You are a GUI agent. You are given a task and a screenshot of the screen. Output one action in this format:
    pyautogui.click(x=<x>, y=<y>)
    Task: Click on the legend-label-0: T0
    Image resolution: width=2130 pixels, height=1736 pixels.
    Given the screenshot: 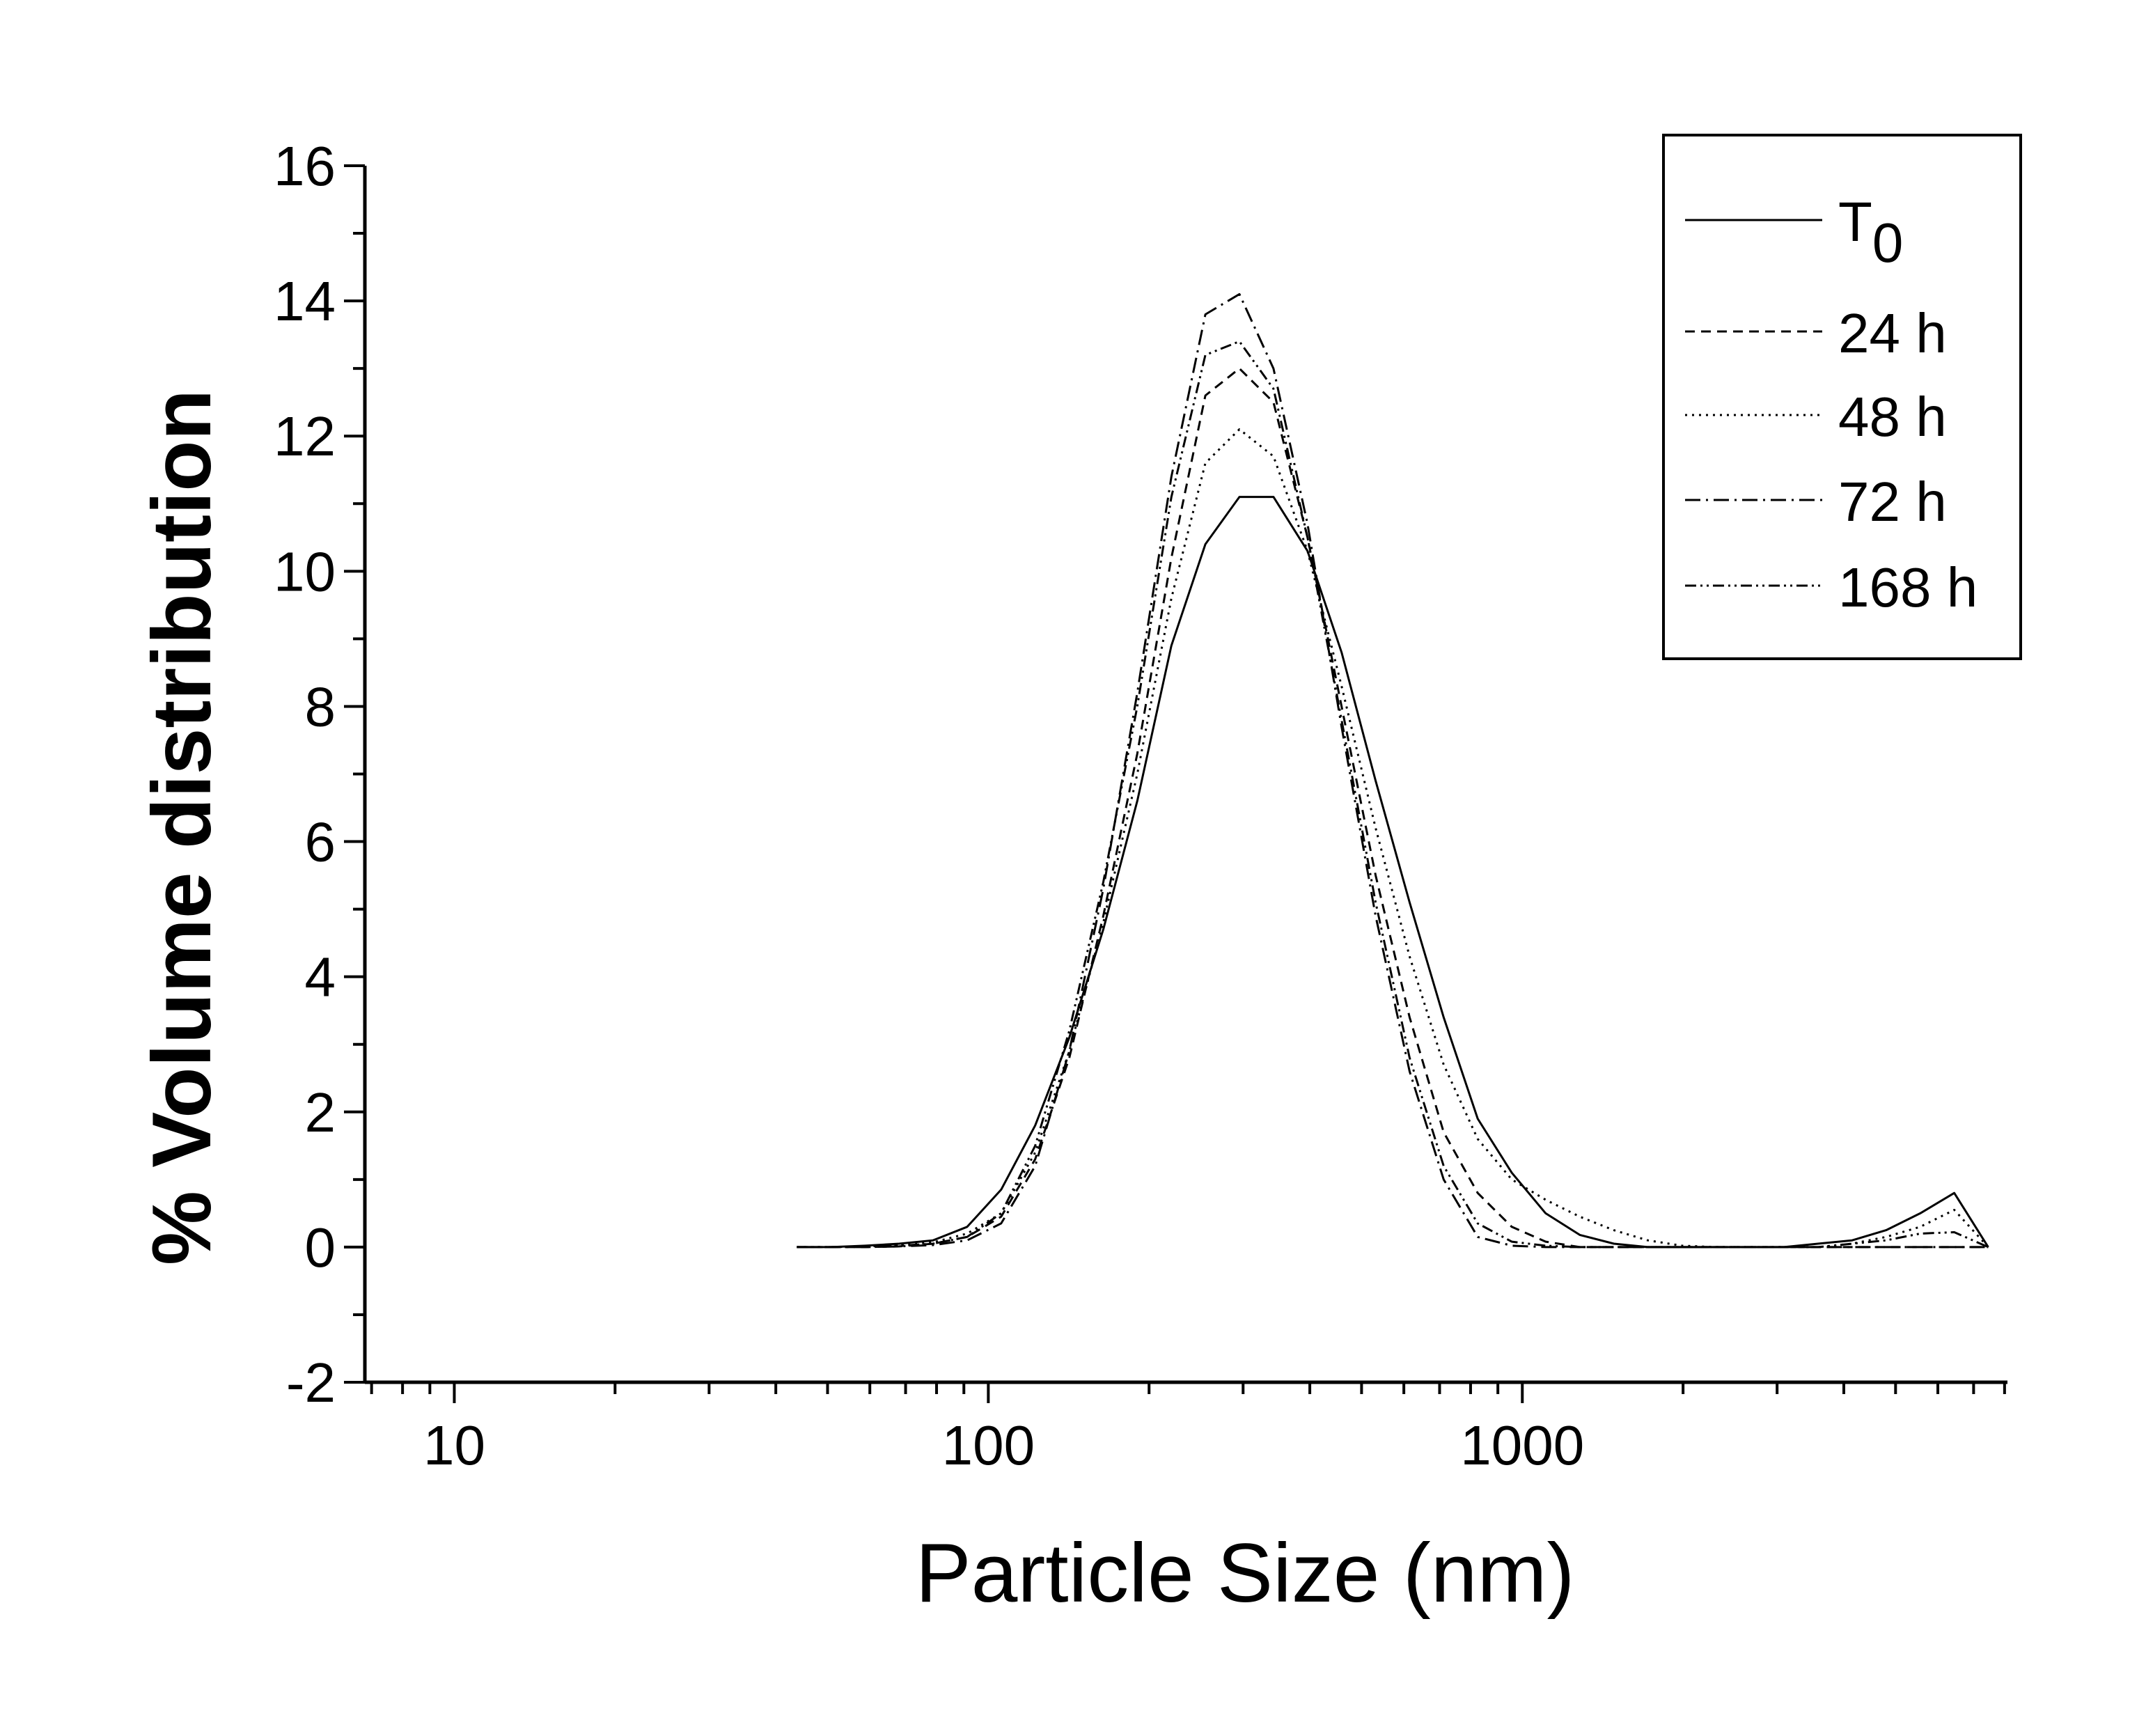 What is the action you would take?
    pyautogui.click(x=1870, y=232)
    